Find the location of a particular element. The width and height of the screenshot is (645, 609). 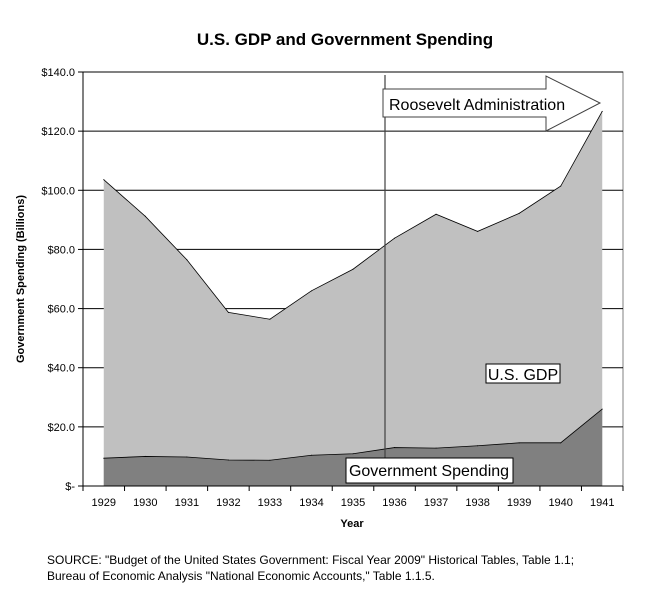

y-tick-label: $40.0 is located at coordinates (61, 369).